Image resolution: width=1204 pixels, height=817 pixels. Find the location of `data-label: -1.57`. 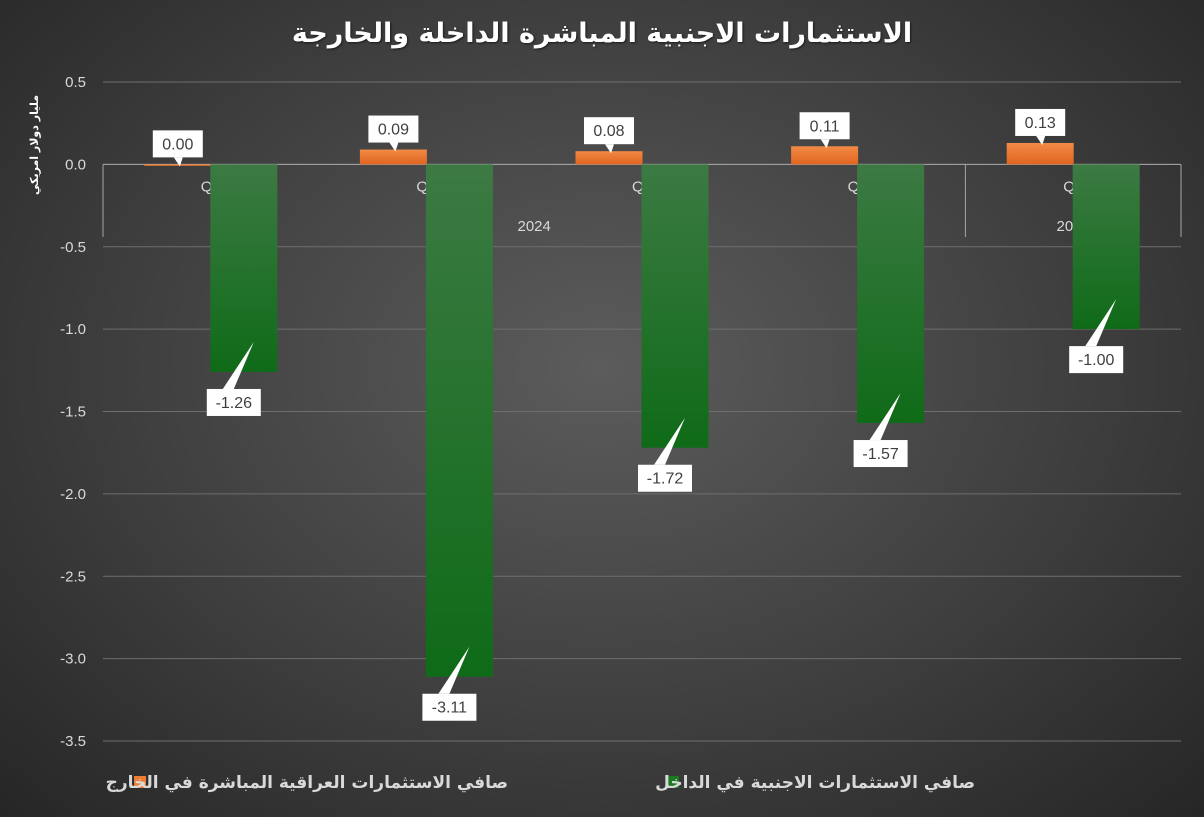

data-label: -1.57 is located at coordinates (880, 454).